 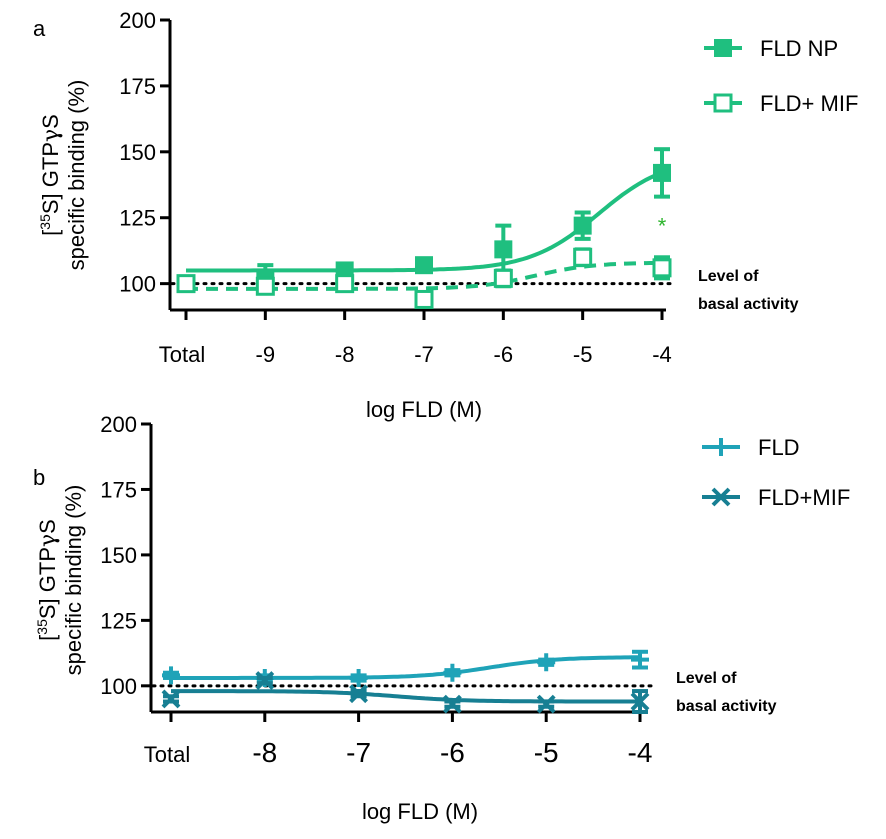 I want to click on panel-label-a: a, so click(x=39, y=28).